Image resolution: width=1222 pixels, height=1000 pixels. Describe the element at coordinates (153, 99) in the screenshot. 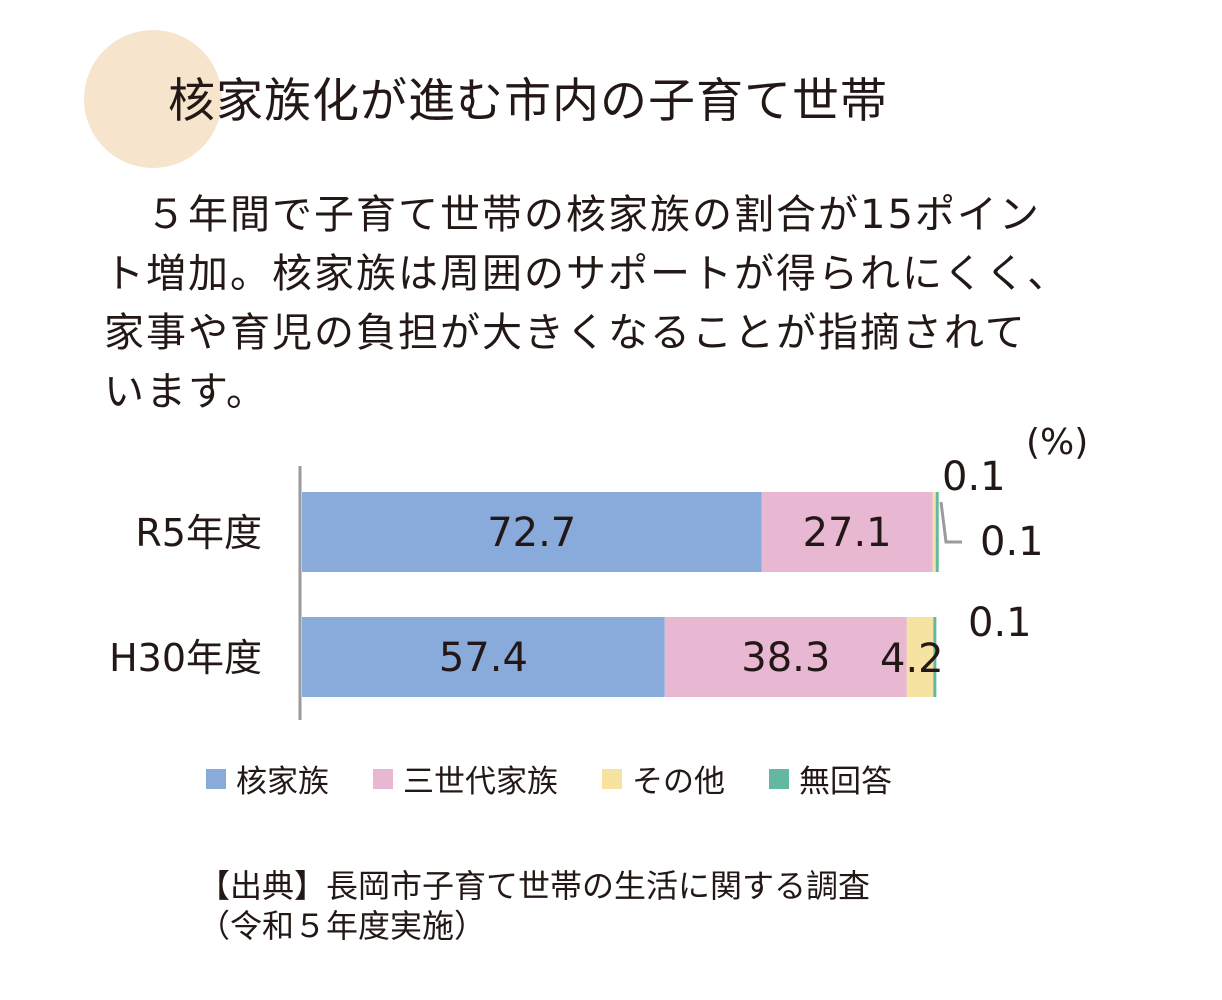

I see `title-decoration-circle` at that location.